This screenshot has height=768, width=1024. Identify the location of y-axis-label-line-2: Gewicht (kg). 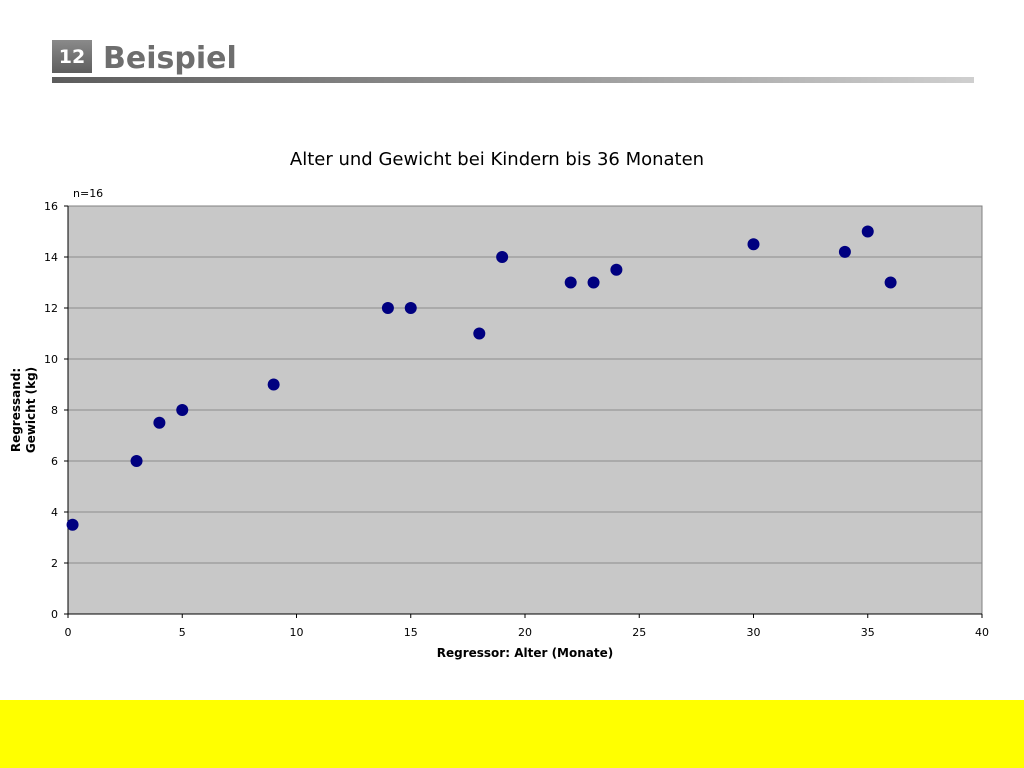
(31, 410).